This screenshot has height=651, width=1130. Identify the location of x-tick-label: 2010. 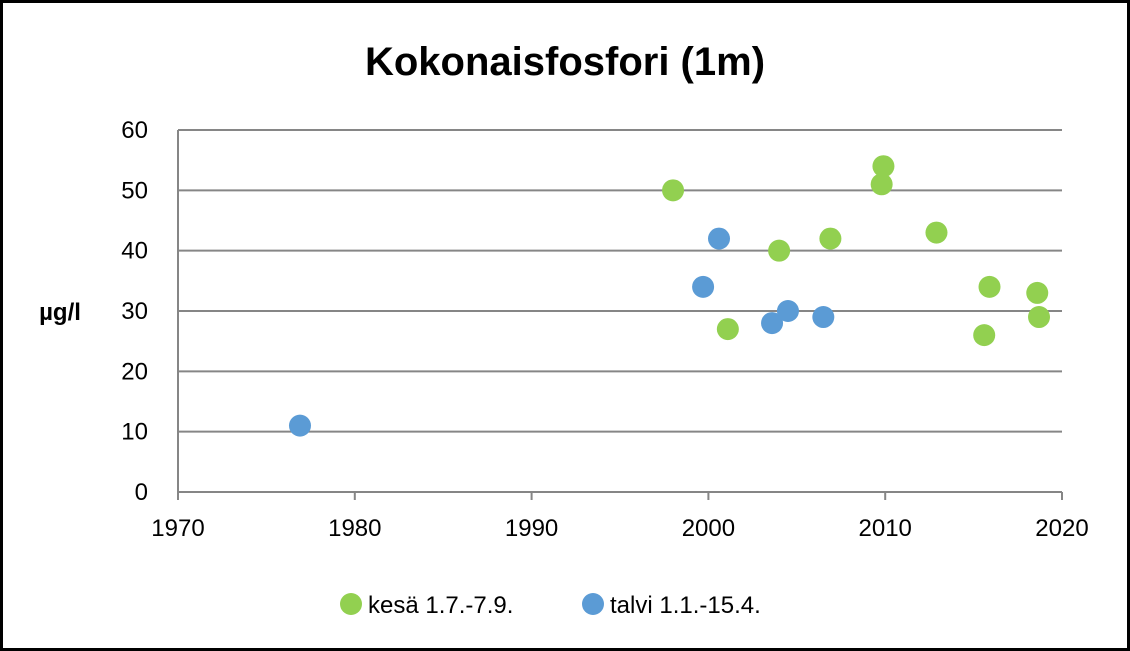
(885, 528).